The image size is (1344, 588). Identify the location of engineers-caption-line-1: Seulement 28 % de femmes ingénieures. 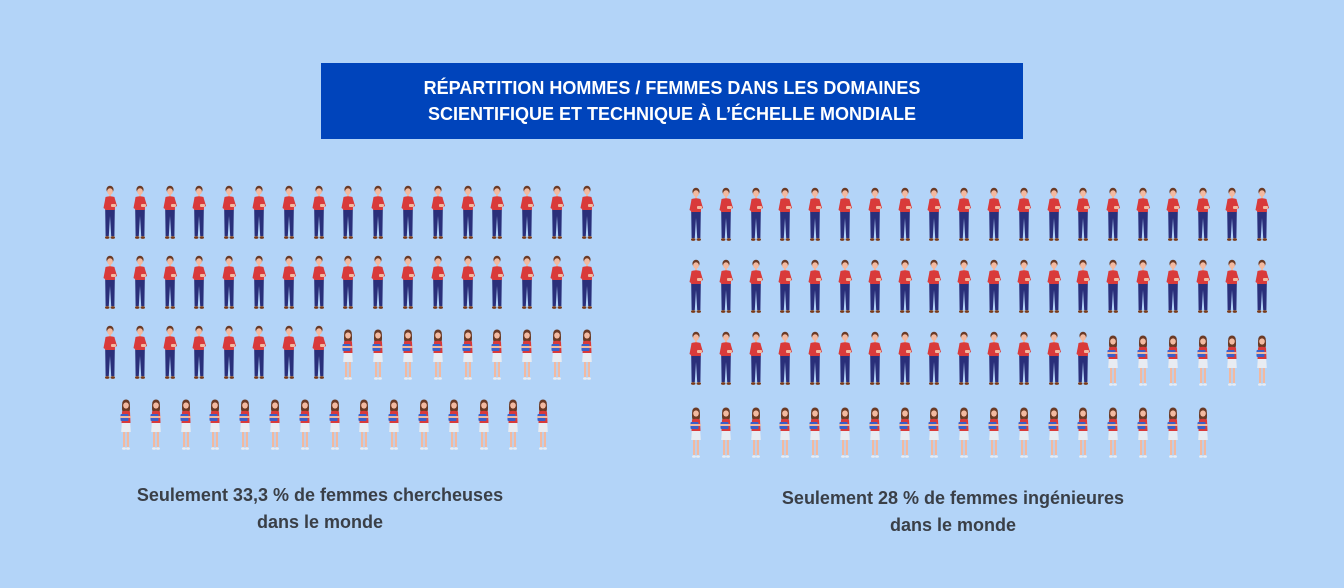
(953, 498).